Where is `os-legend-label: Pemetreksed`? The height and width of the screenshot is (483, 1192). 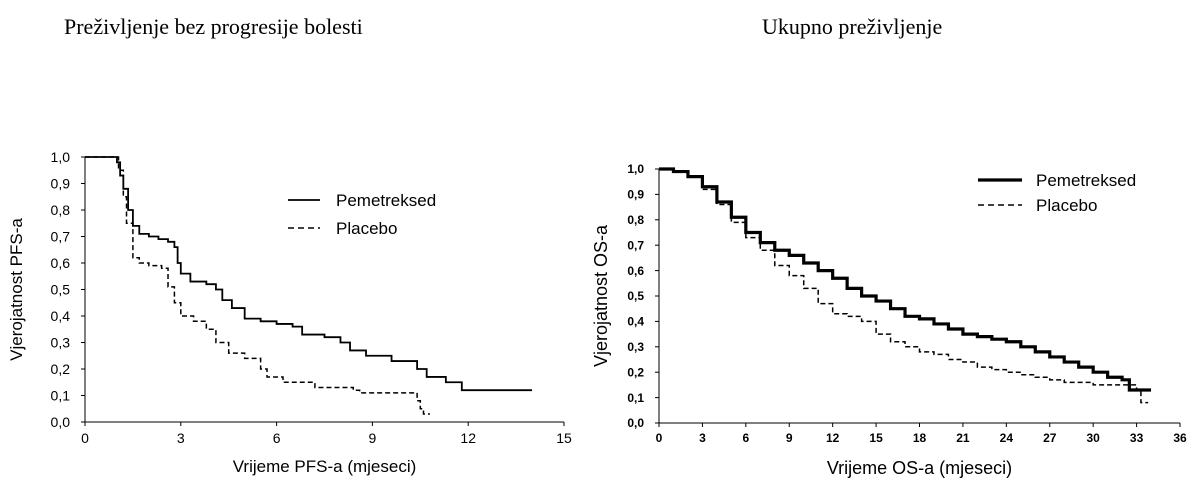 os-legend-label: Pemetreksed is located at coordinates (1086, 180).